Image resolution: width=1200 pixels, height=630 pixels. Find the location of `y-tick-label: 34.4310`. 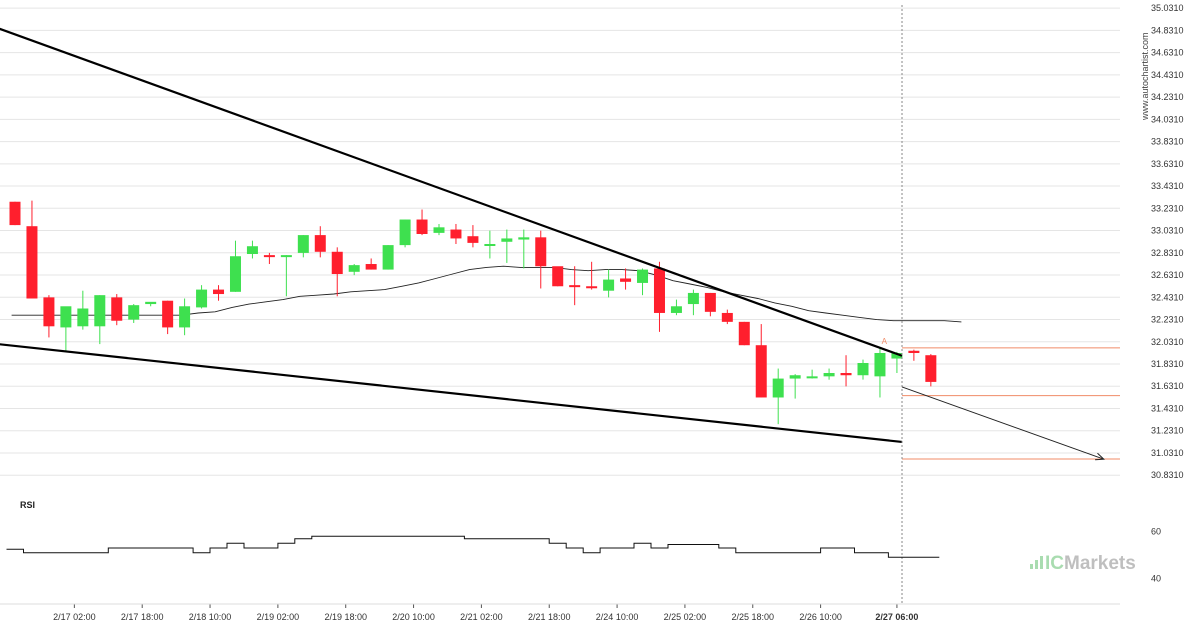

y-tick-label: 34.4310 is located at coordinates (1167, 75).